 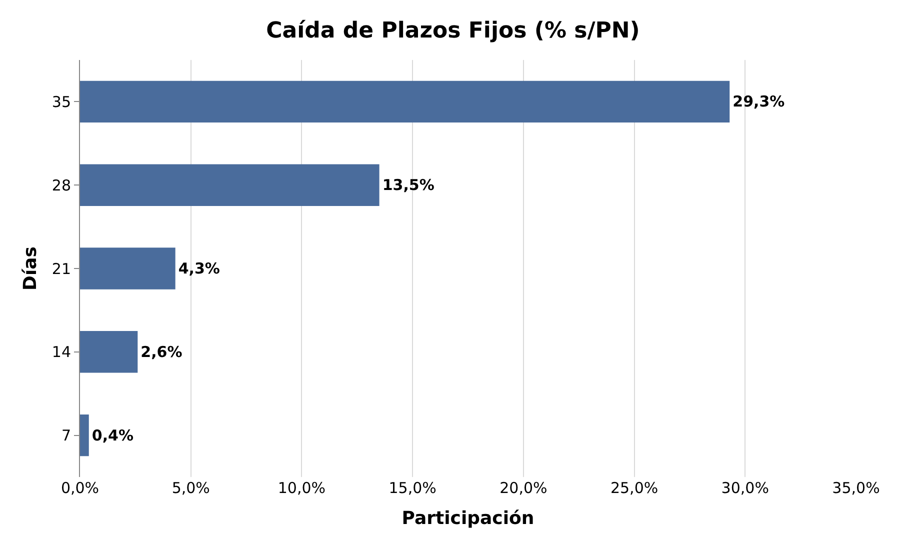 What do you see at coordinates (31, 268) in the screenshot?
I see `y-axis-title: Días` at bounding box center [31, 268].